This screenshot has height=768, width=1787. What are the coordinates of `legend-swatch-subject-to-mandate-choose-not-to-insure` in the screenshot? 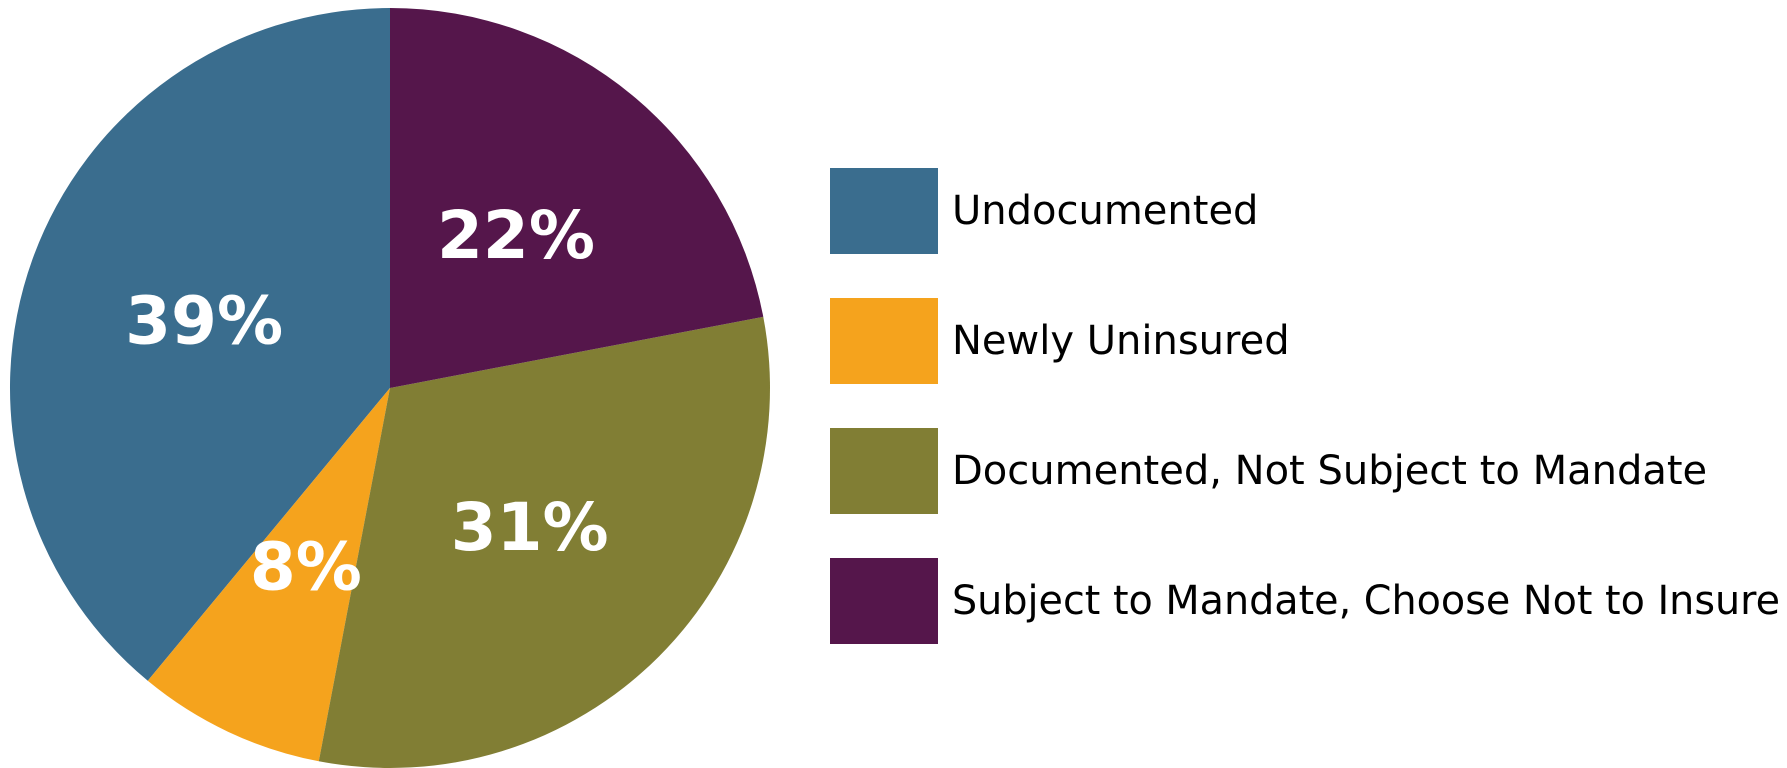 It's located at (884, 601).